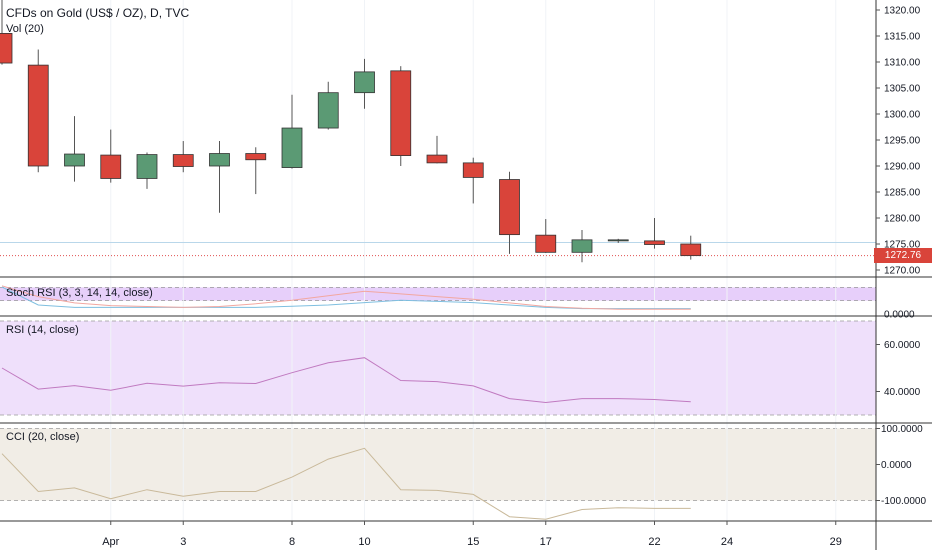 The height and width of the screenshot is (555, 932). What do you see at coordinates (903, 501) in the screenshot?
I see `cci-y-tick-0: -100.0000` at bounding box center [903, 501].